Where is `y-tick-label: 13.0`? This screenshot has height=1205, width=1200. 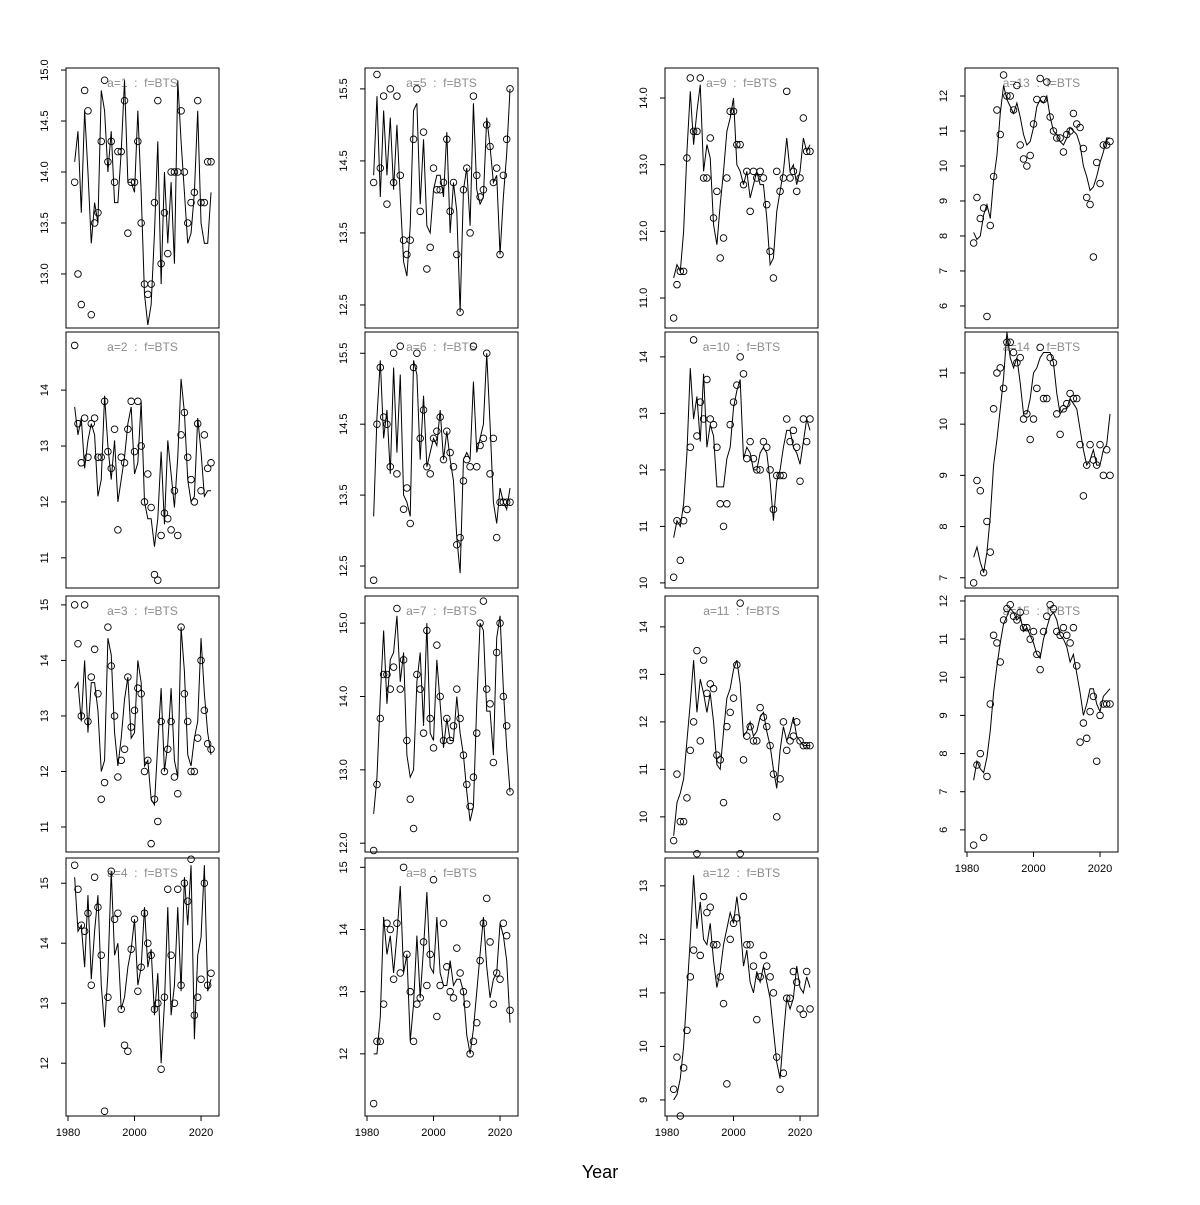 y-tick-label: 13.0 is located at coordinates (644, 164).